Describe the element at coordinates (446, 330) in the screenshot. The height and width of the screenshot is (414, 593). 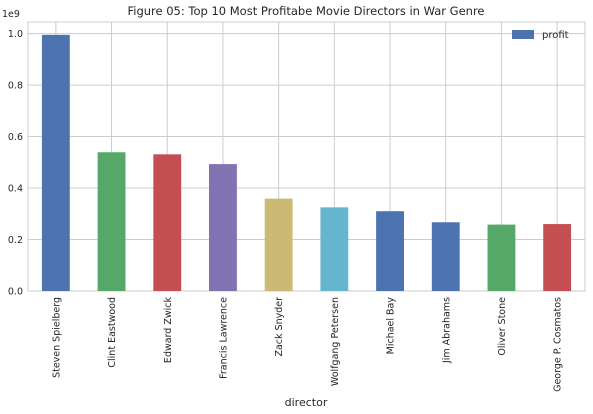
I see `x-tick-label: Jim Abrahams` at that location.